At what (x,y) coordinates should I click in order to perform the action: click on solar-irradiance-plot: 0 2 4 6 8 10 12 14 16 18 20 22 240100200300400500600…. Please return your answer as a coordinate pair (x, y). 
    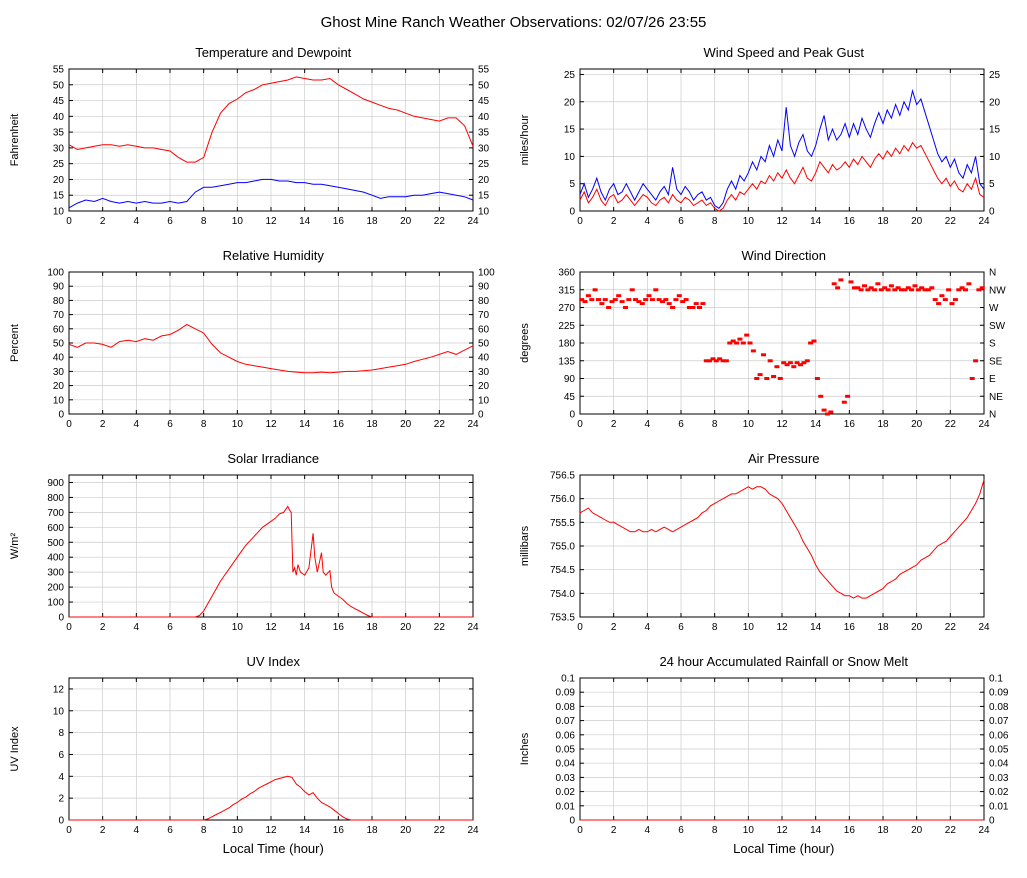
    Looking at the image, I should click on (263, 553).